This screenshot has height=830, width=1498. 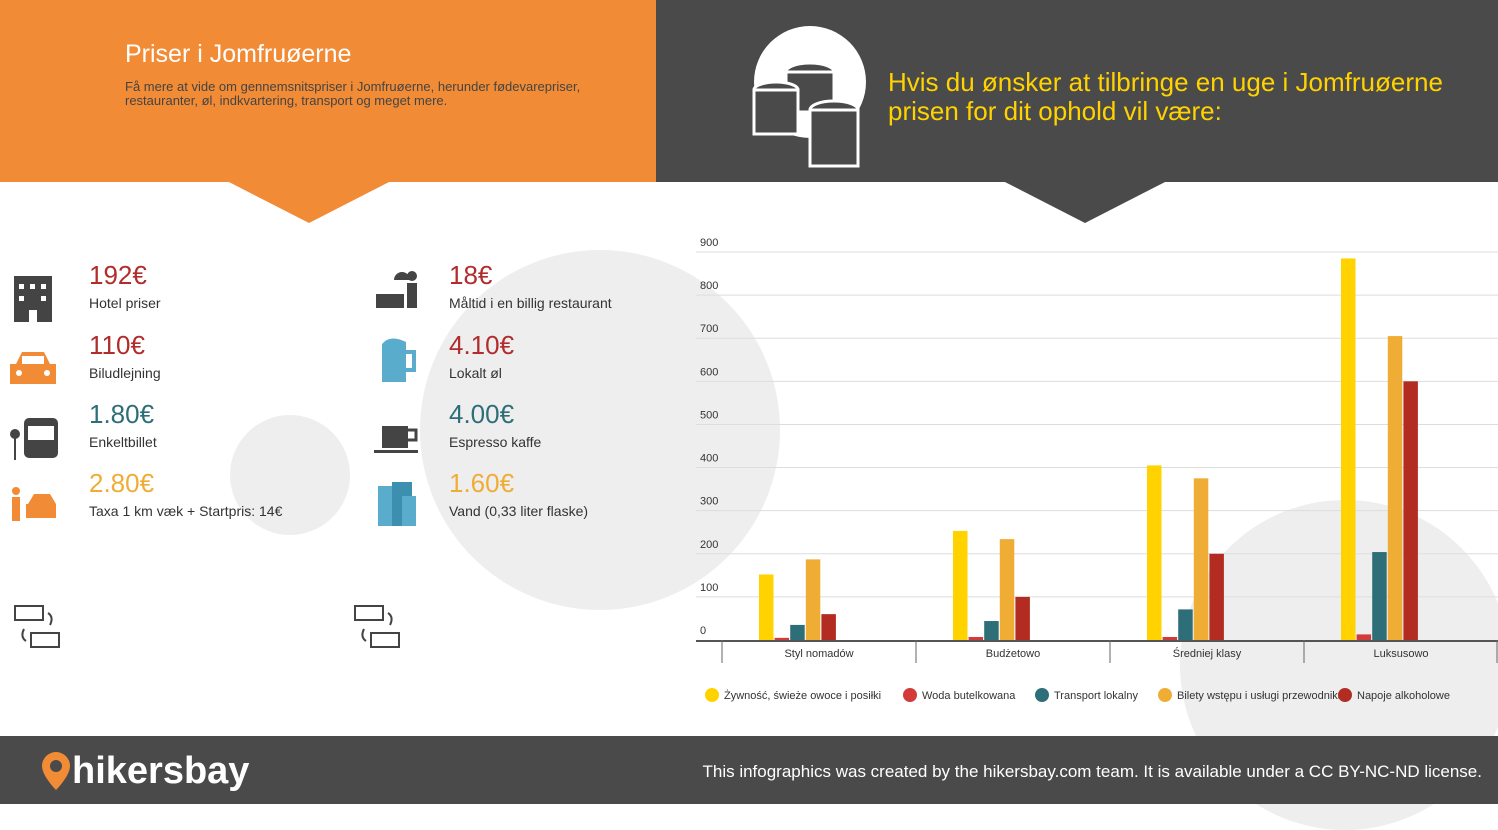 I want to click on price-label: Lokalt øl, so click(x=475, y=373).